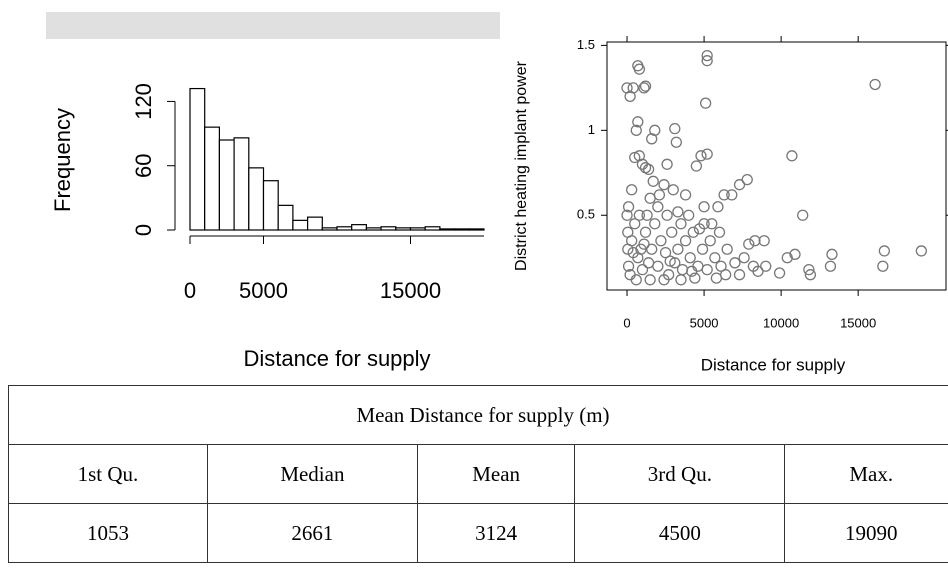 The height and width of the screenshot is (574, 948). I want to click on column-header: Max., so click(866, 474).